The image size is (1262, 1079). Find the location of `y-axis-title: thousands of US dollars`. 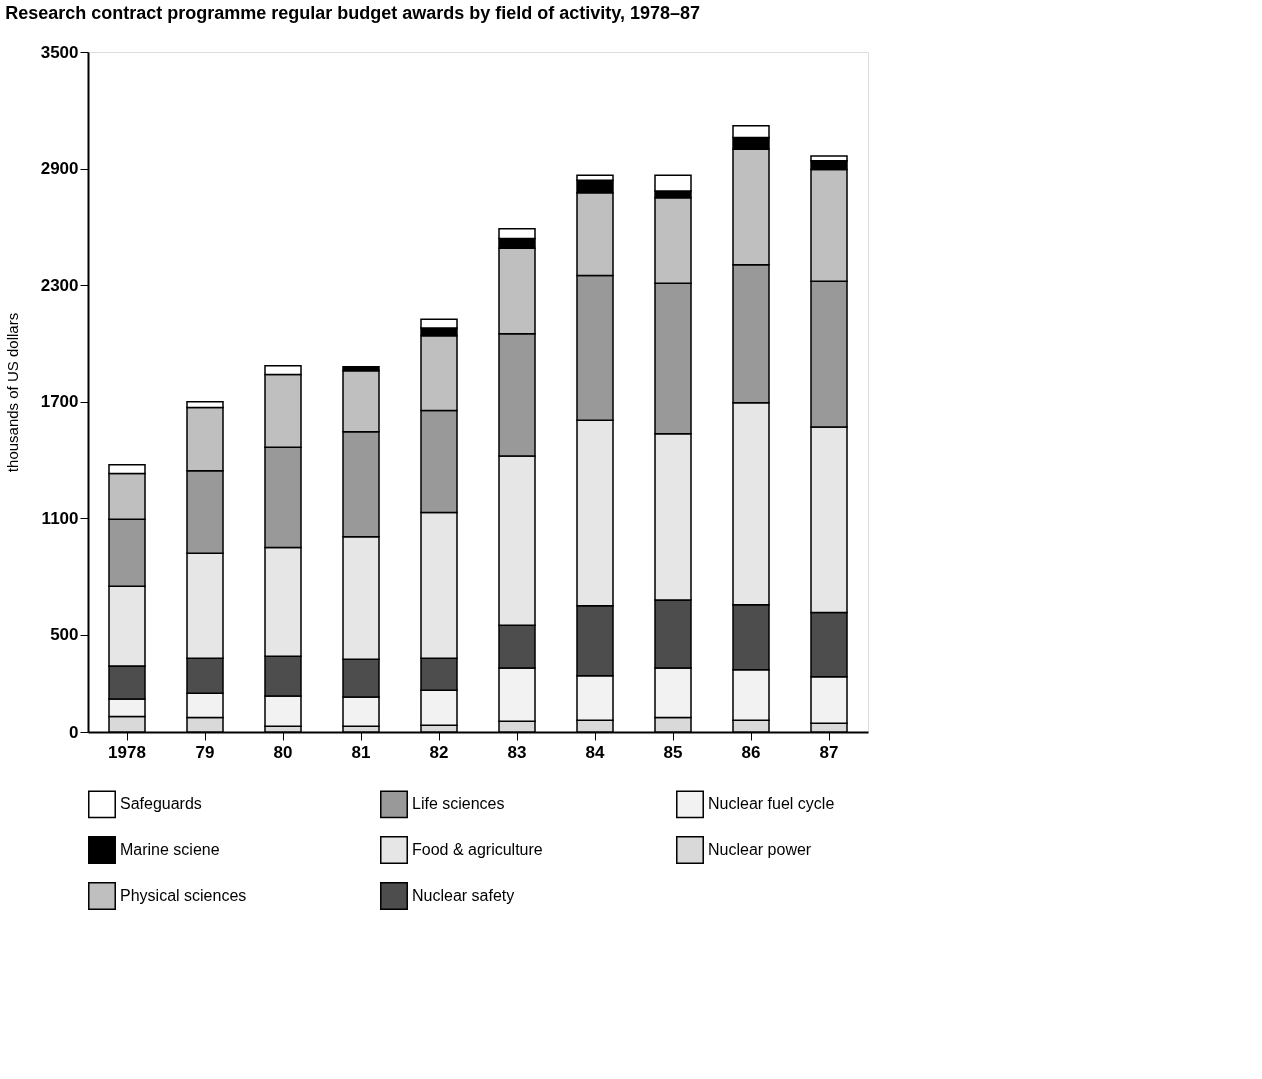

y-axis-title: thousands of US dollars is located at coordinates (12, 392).